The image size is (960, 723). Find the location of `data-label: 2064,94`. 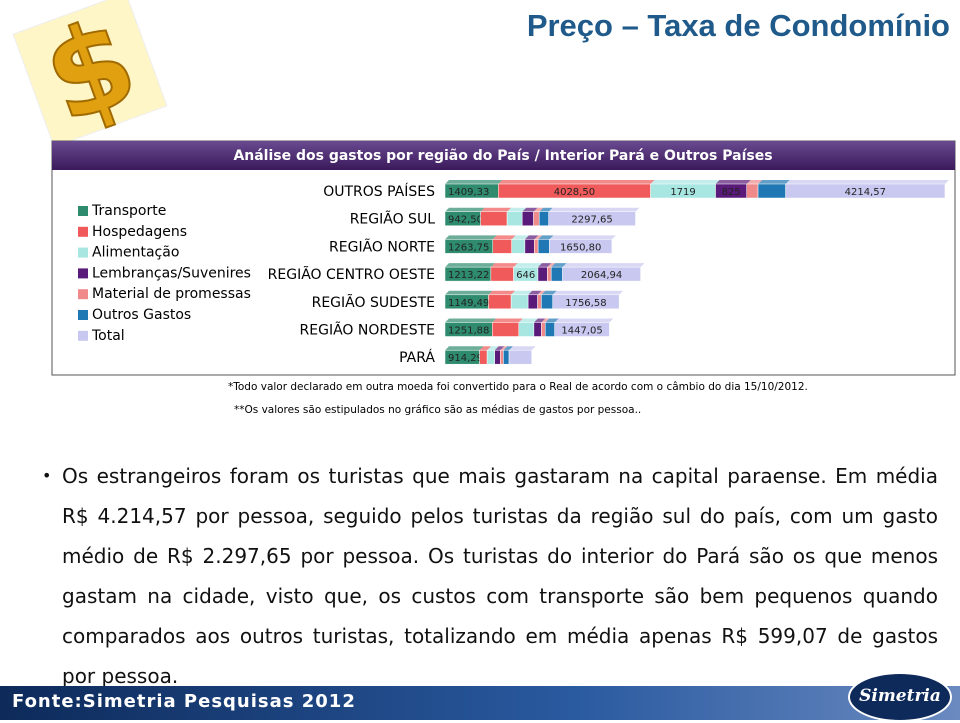

data-label: 2064,94 is located at coordinates (601, 275).